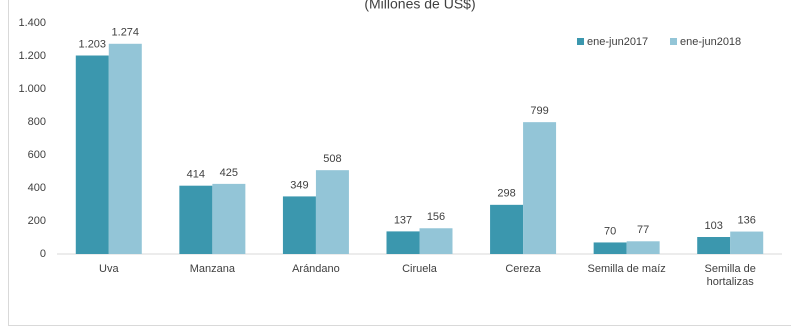  Describe the element at coordinates (610, 231) in the screenshot. I see `data-label: 70` at that location.